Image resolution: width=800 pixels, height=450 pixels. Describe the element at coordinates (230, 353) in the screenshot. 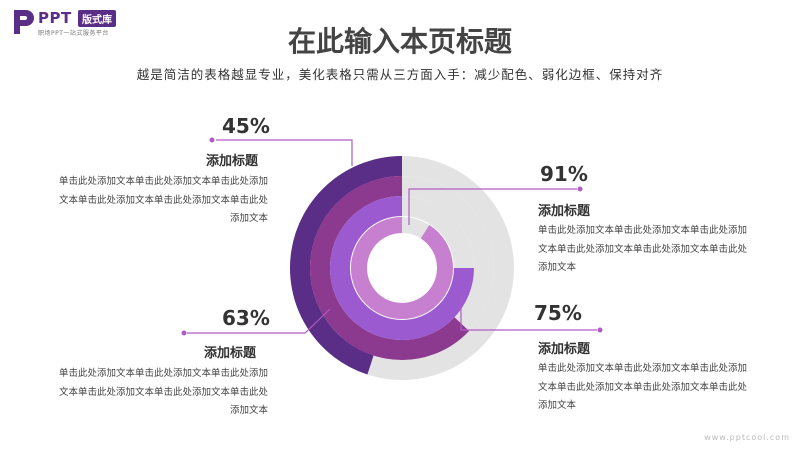

I see `block-heading-bottom-left: 添加标题` at that location.